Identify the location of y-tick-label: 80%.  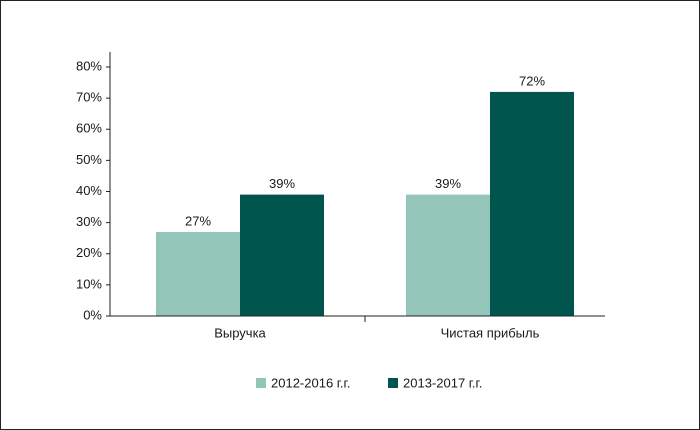
(89, 65).